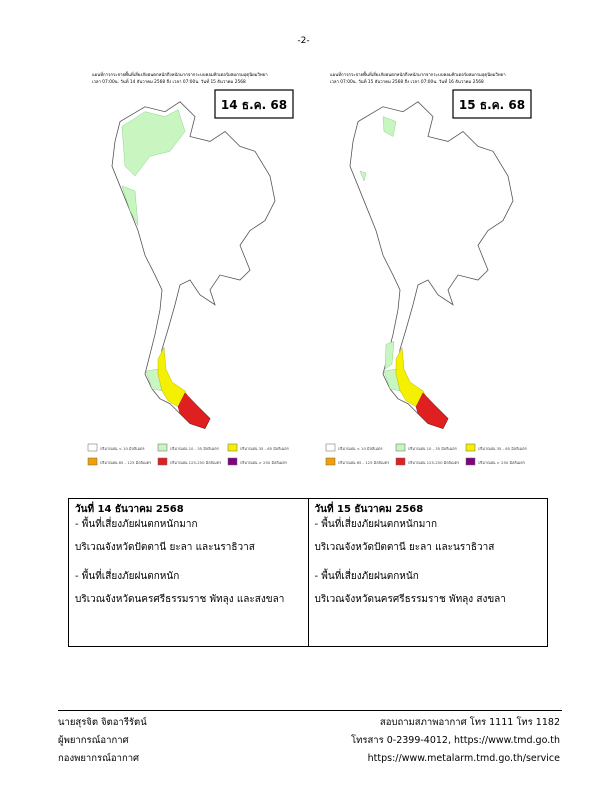 This screenshot has width=607, height=787. Describe the element at coordinates (310, 710) in the screenshot. I see `footer-rule` at that location.